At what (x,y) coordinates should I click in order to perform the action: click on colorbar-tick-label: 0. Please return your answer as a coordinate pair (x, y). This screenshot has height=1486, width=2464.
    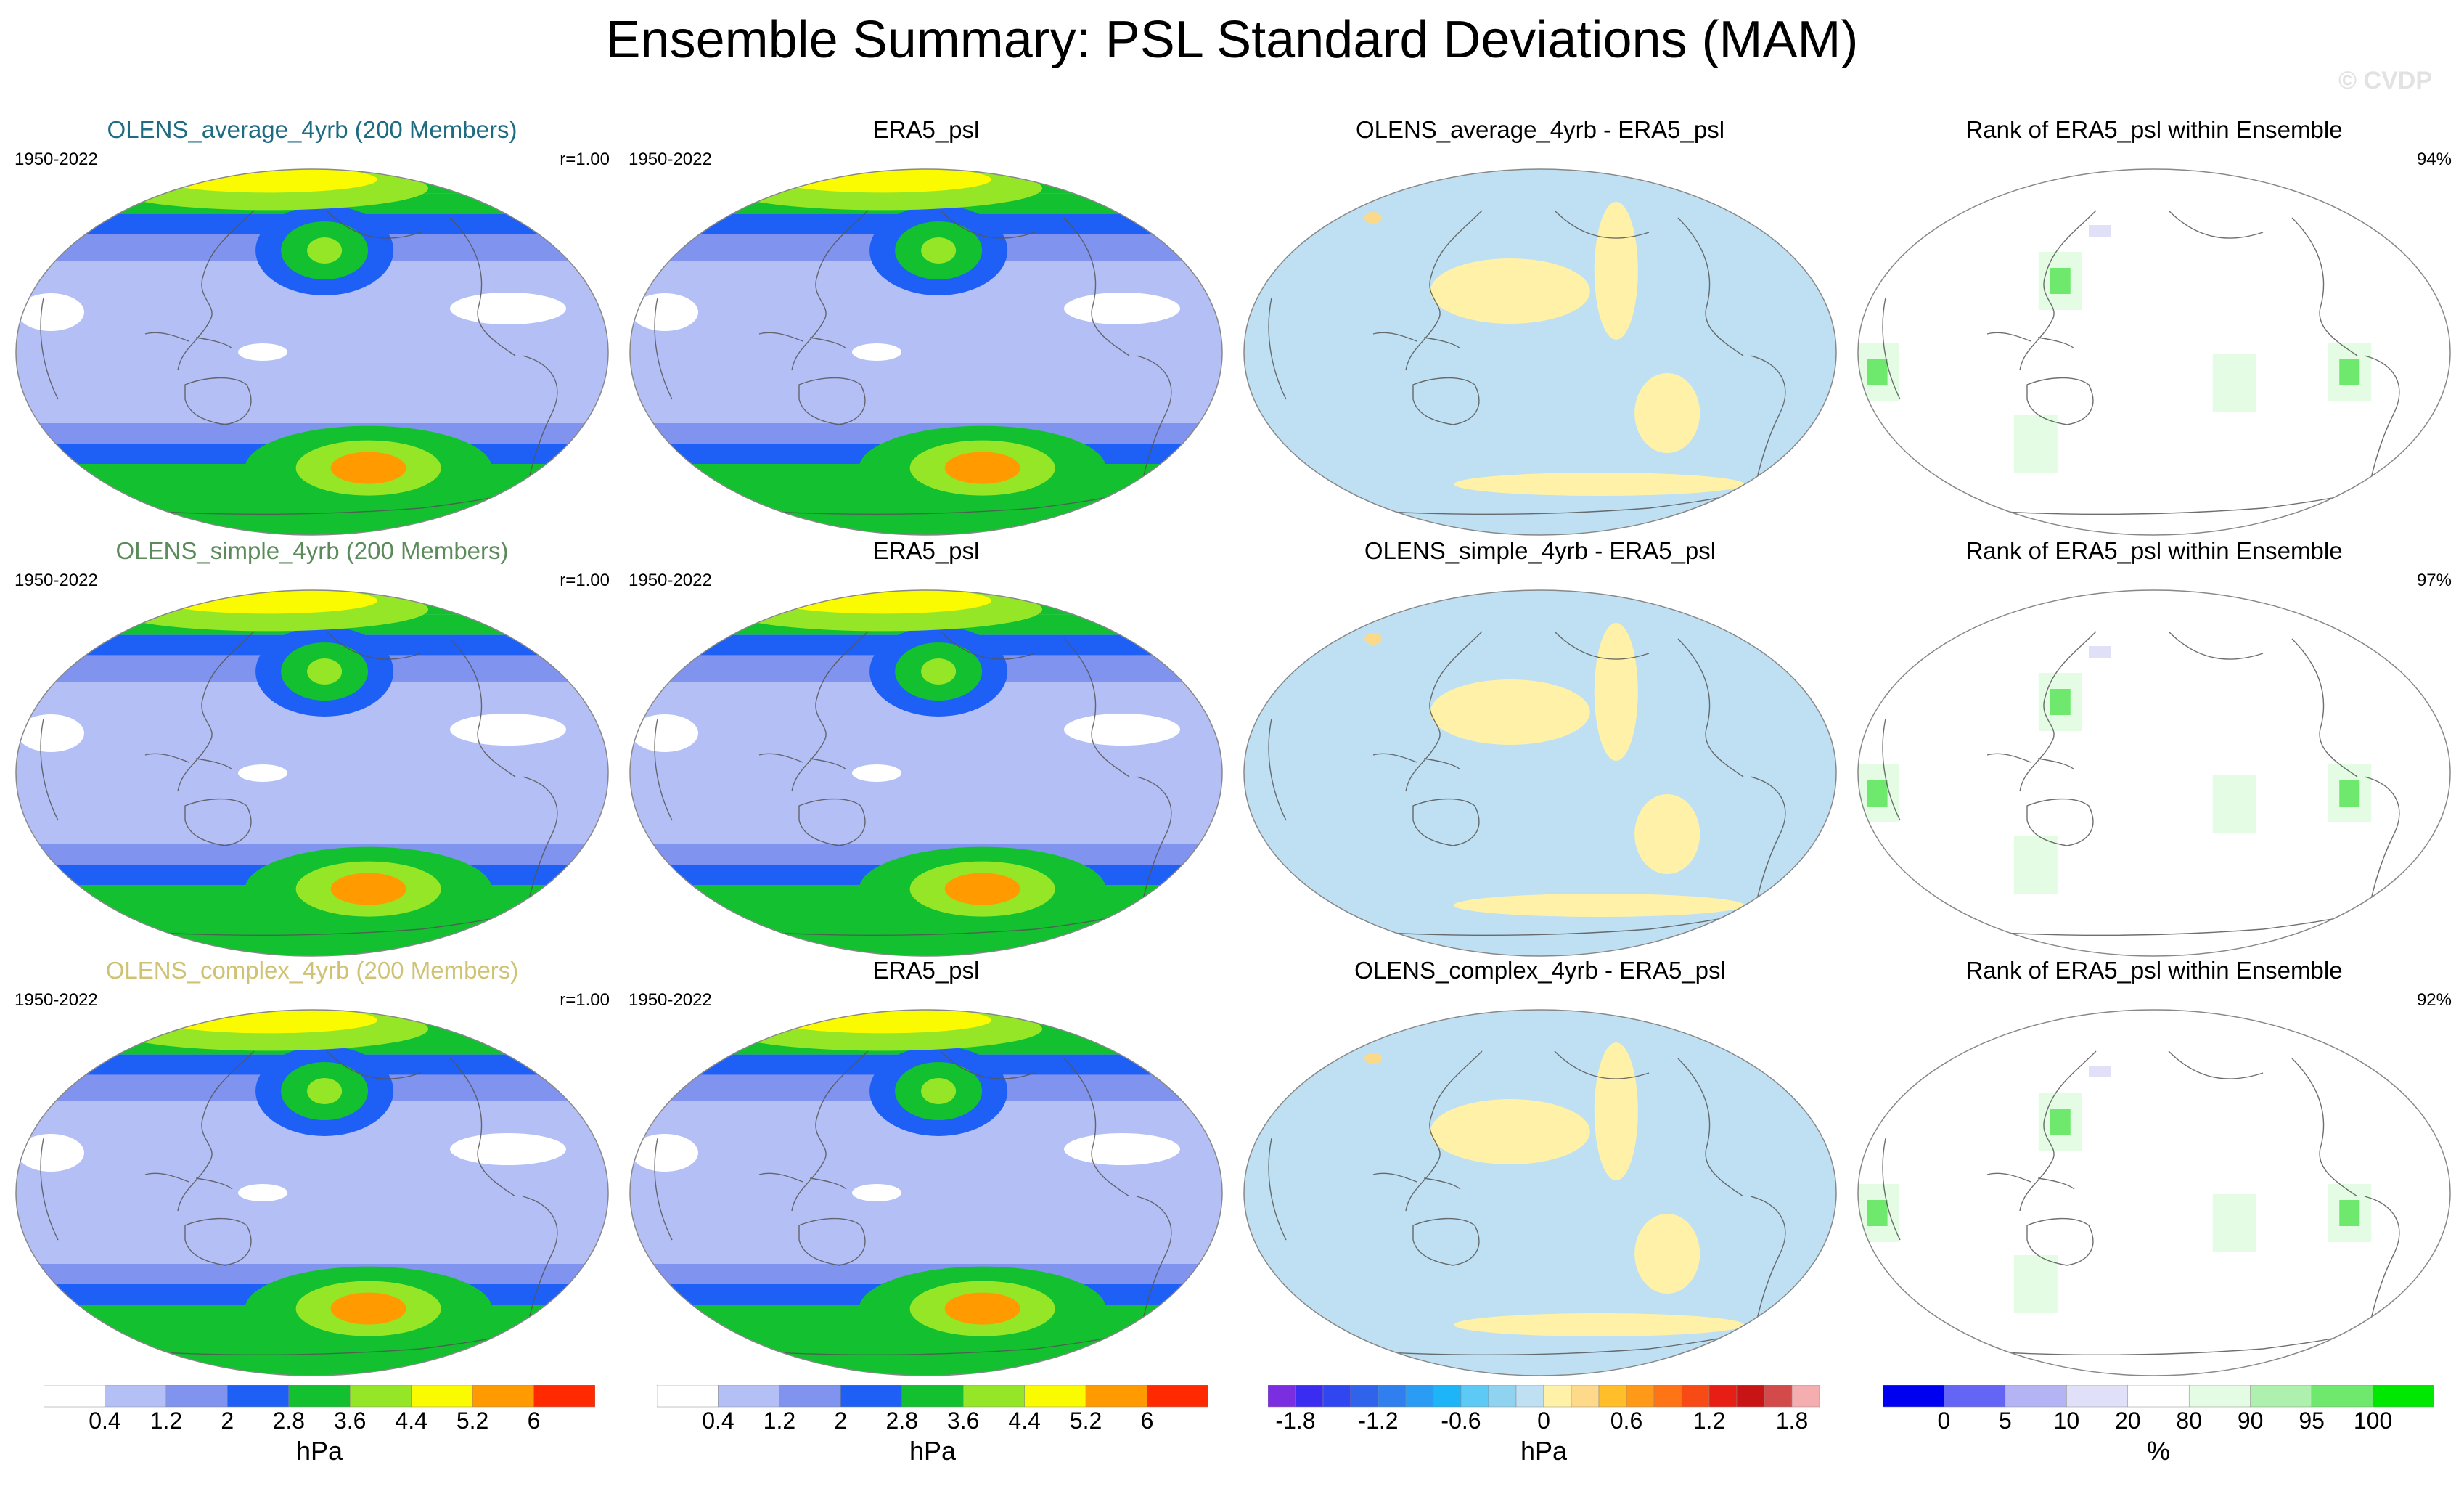
    Looking at the image, I should click on (1944, 1420).